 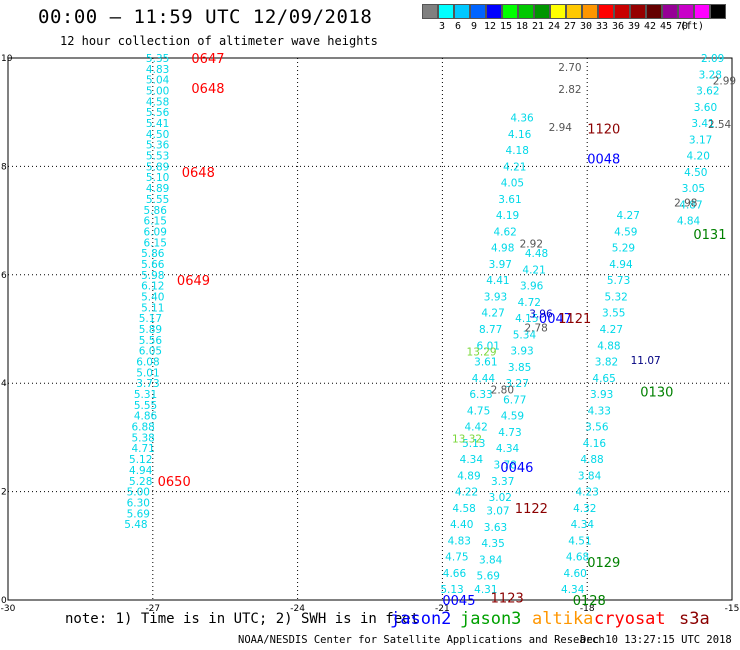 What do you see at coordinates (554, 26) in the screenshot?
I see `legend-label: 24` at bounding box center [554, 26].